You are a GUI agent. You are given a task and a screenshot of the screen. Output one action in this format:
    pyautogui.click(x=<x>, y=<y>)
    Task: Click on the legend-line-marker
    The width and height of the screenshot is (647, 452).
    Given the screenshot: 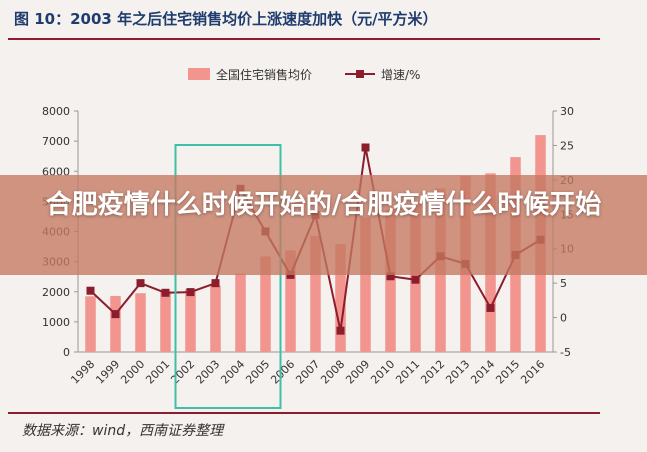 What is the action you would take?
    pyautogui.click(x=360, y=74)
    